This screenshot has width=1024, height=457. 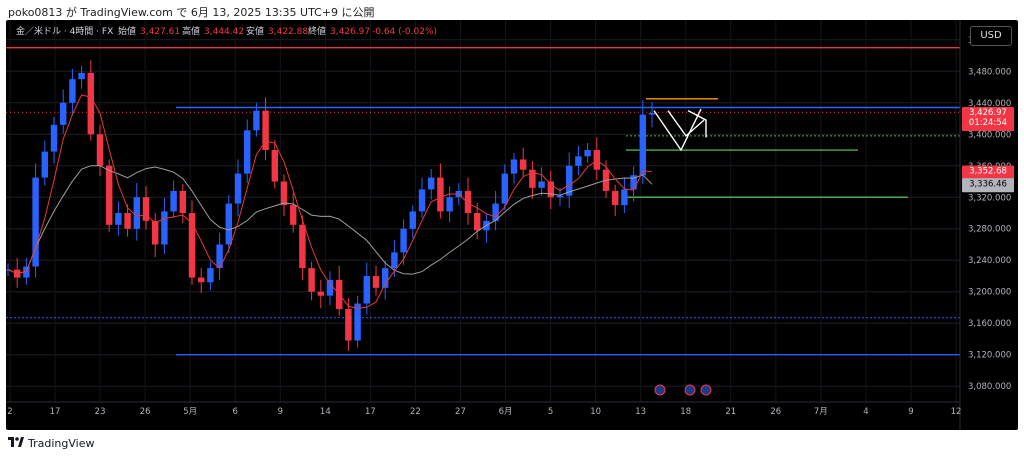 I want to click on time-tick-label: 2, so click(x=9, y=412).